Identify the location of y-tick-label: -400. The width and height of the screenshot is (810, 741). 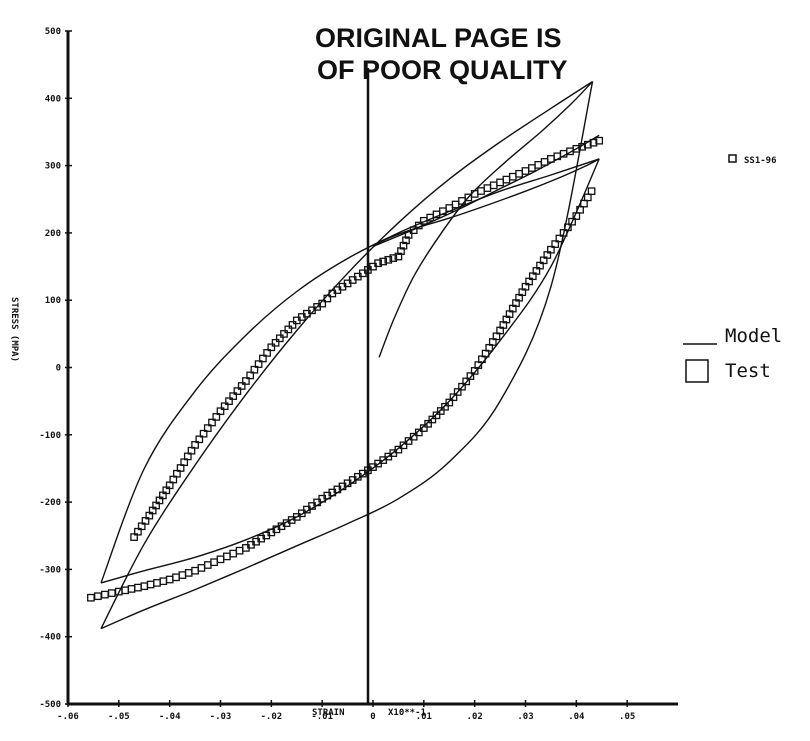
(50, 638).